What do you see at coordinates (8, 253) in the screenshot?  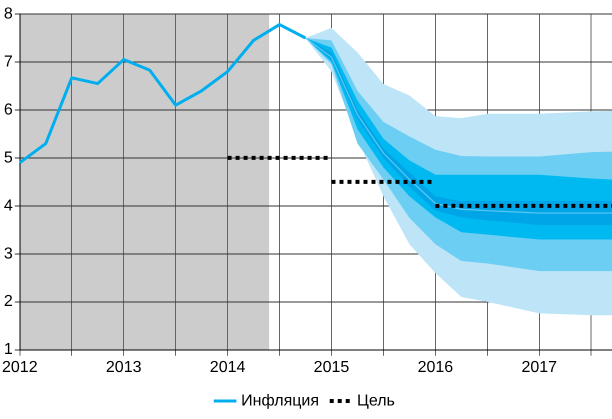 I see `y-tick-label: 3` at bounding box center [8, 253].